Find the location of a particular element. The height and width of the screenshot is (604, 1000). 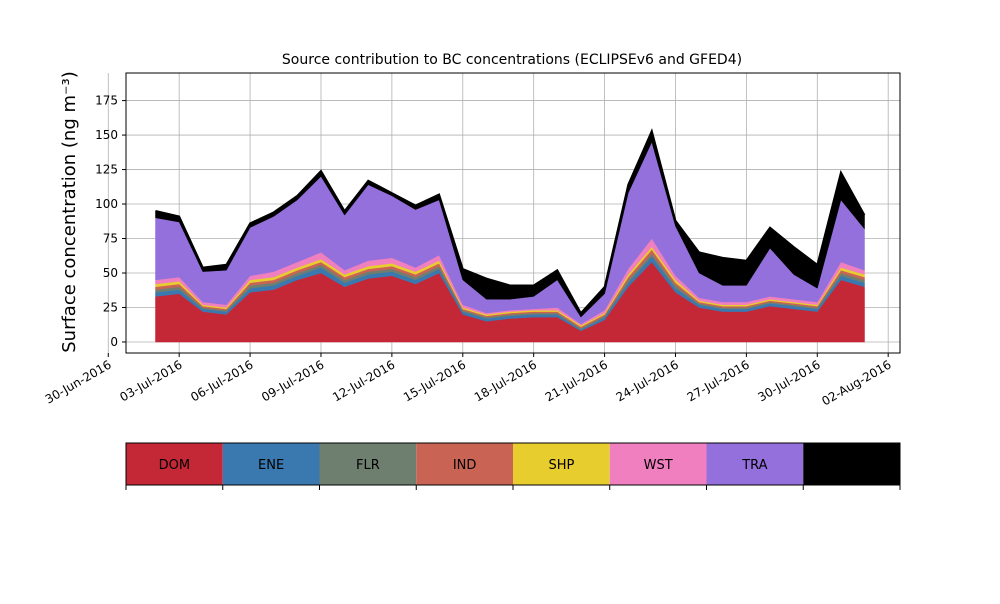

legend-swatch-ind is located at coordinates (464, 464).